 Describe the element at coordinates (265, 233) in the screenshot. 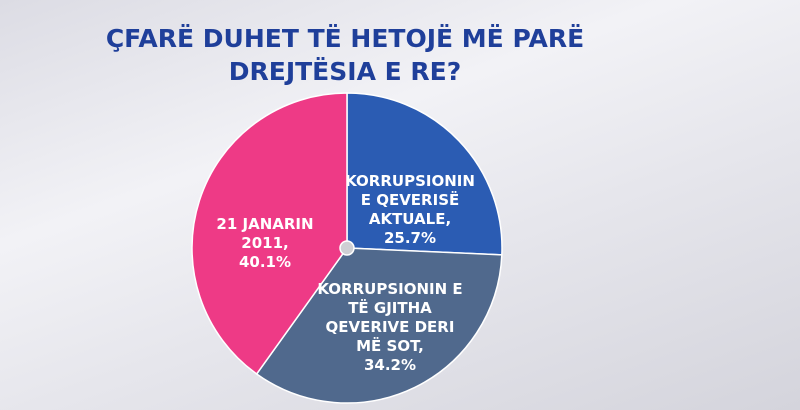

I see `category-label: 21 JANARIN 2011,` at that location.